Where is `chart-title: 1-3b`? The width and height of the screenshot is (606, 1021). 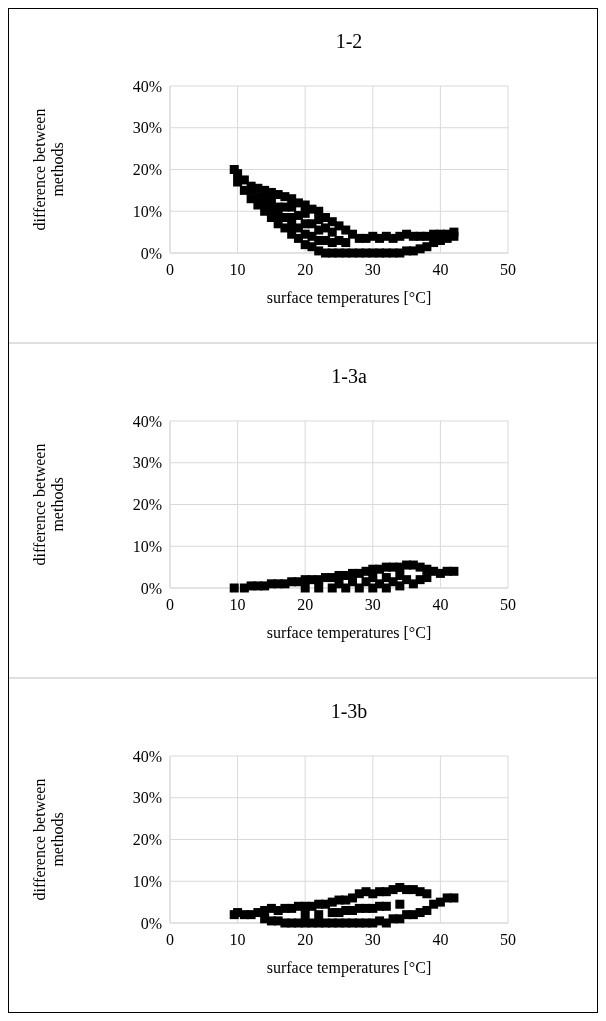 chart-title: 1-3b is located at coordinates (349, 711).